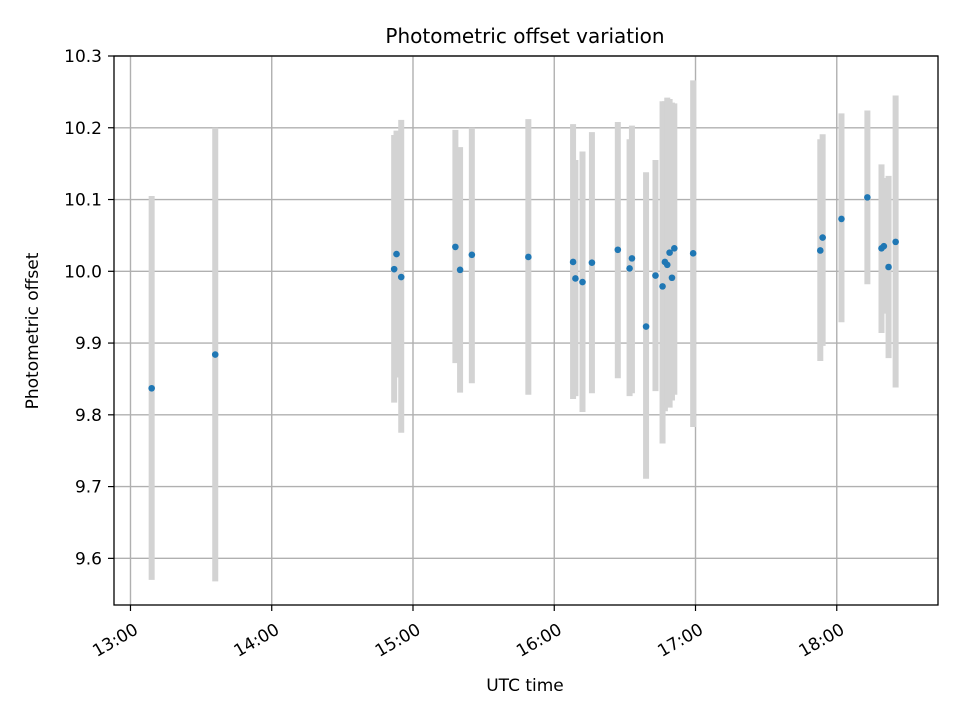  What do you see at coordinates (539, 641) in the screenshot?
I see `x-tick-label: 16:00` at bounding box center [539, 641].